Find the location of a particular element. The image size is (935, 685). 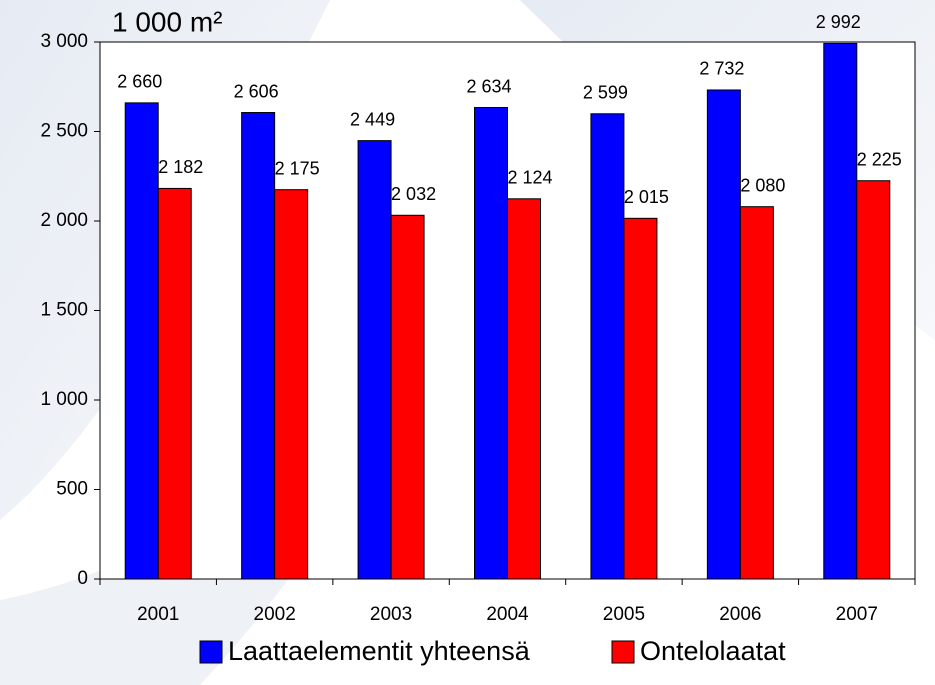

x-tick-label: 2007 is located at coordinates (857, 614).